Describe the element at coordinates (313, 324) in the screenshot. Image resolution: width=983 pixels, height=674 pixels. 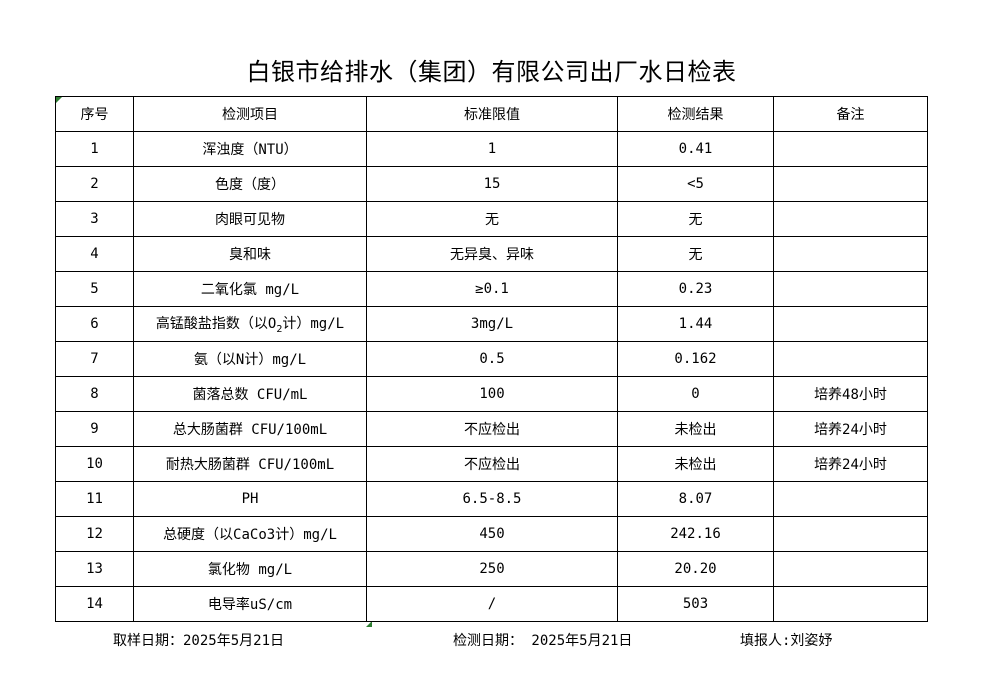
I see `item-text: 计）mg/L` at that location.